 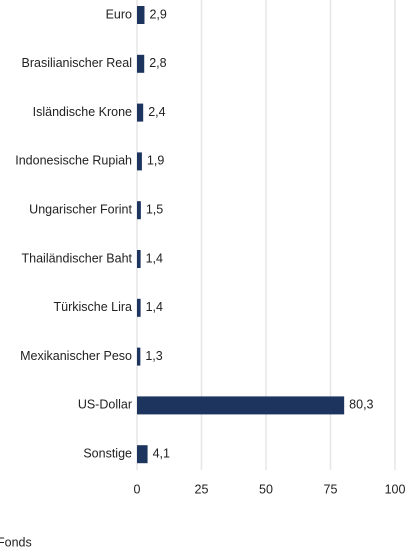 What do you see at coordinates (77, 63) in the screenshot?
I see `category-label: Brasilianischer Real` at bounding box center [77, 63].